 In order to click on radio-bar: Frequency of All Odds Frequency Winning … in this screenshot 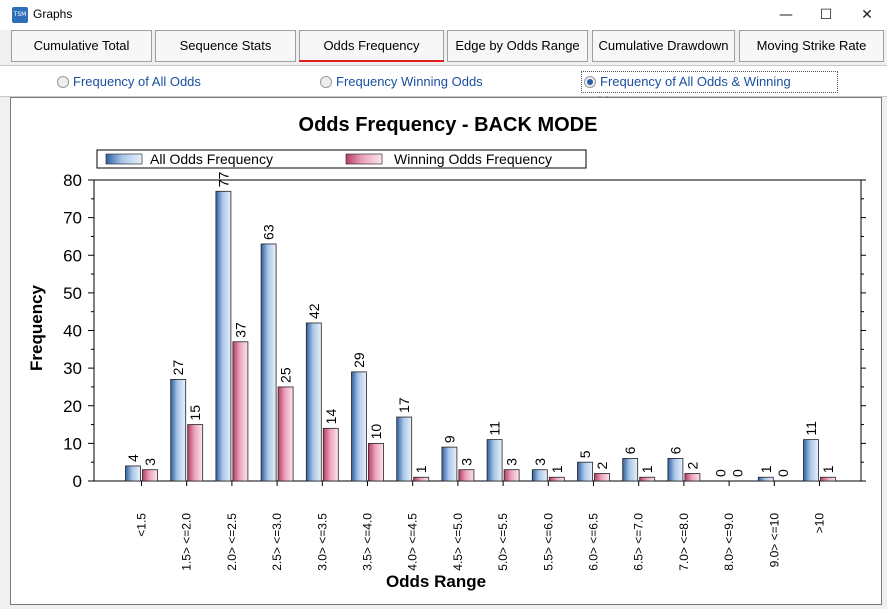, I will do `click(443, 87)`.